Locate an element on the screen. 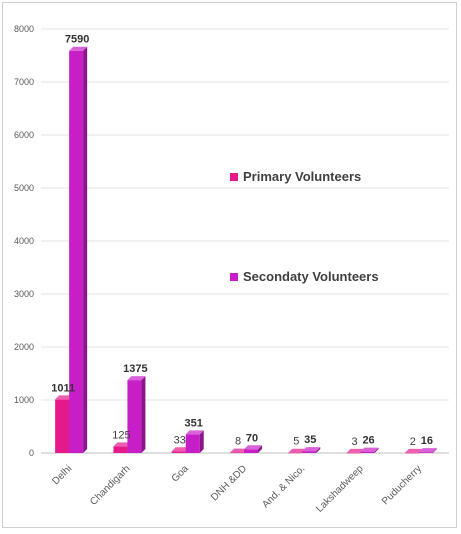  data-label: 1011 is located at coordinates (63, 388).